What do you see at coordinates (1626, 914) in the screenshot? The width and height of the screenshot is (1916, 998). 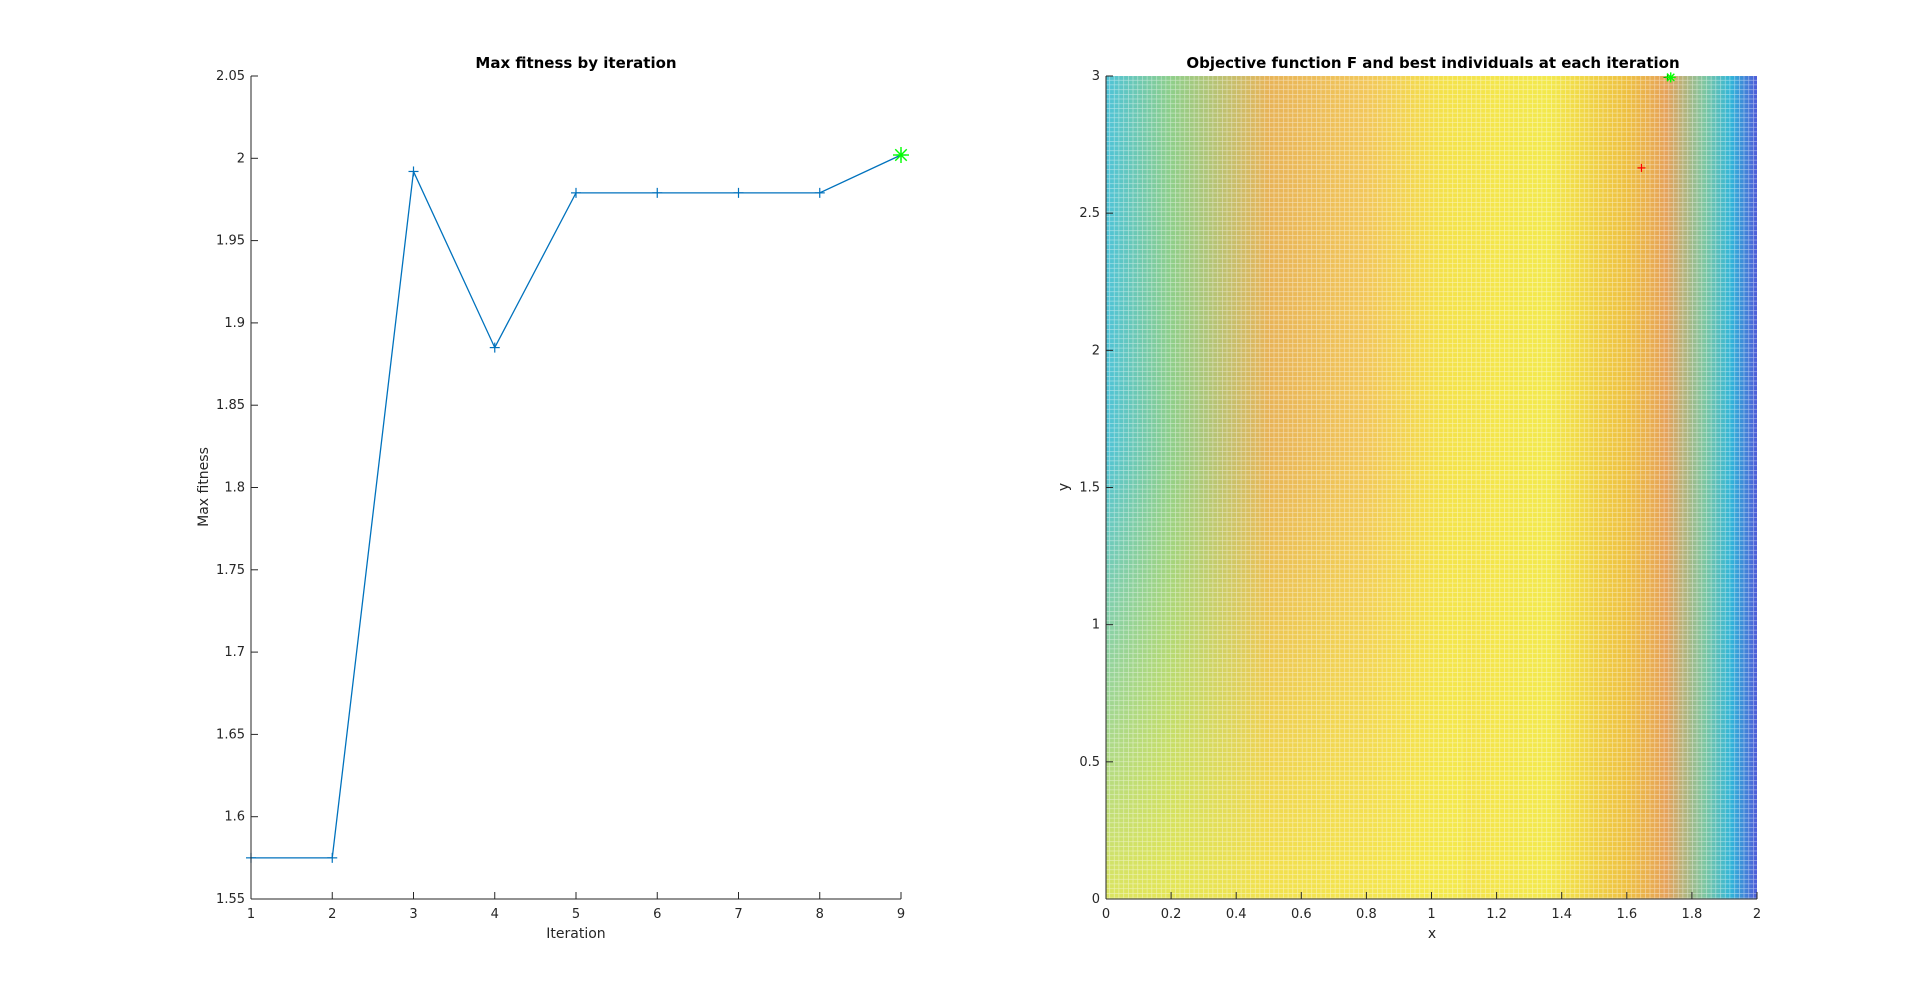 I see `x-tick-label: 1.6` at bounding box center [1626, 914].